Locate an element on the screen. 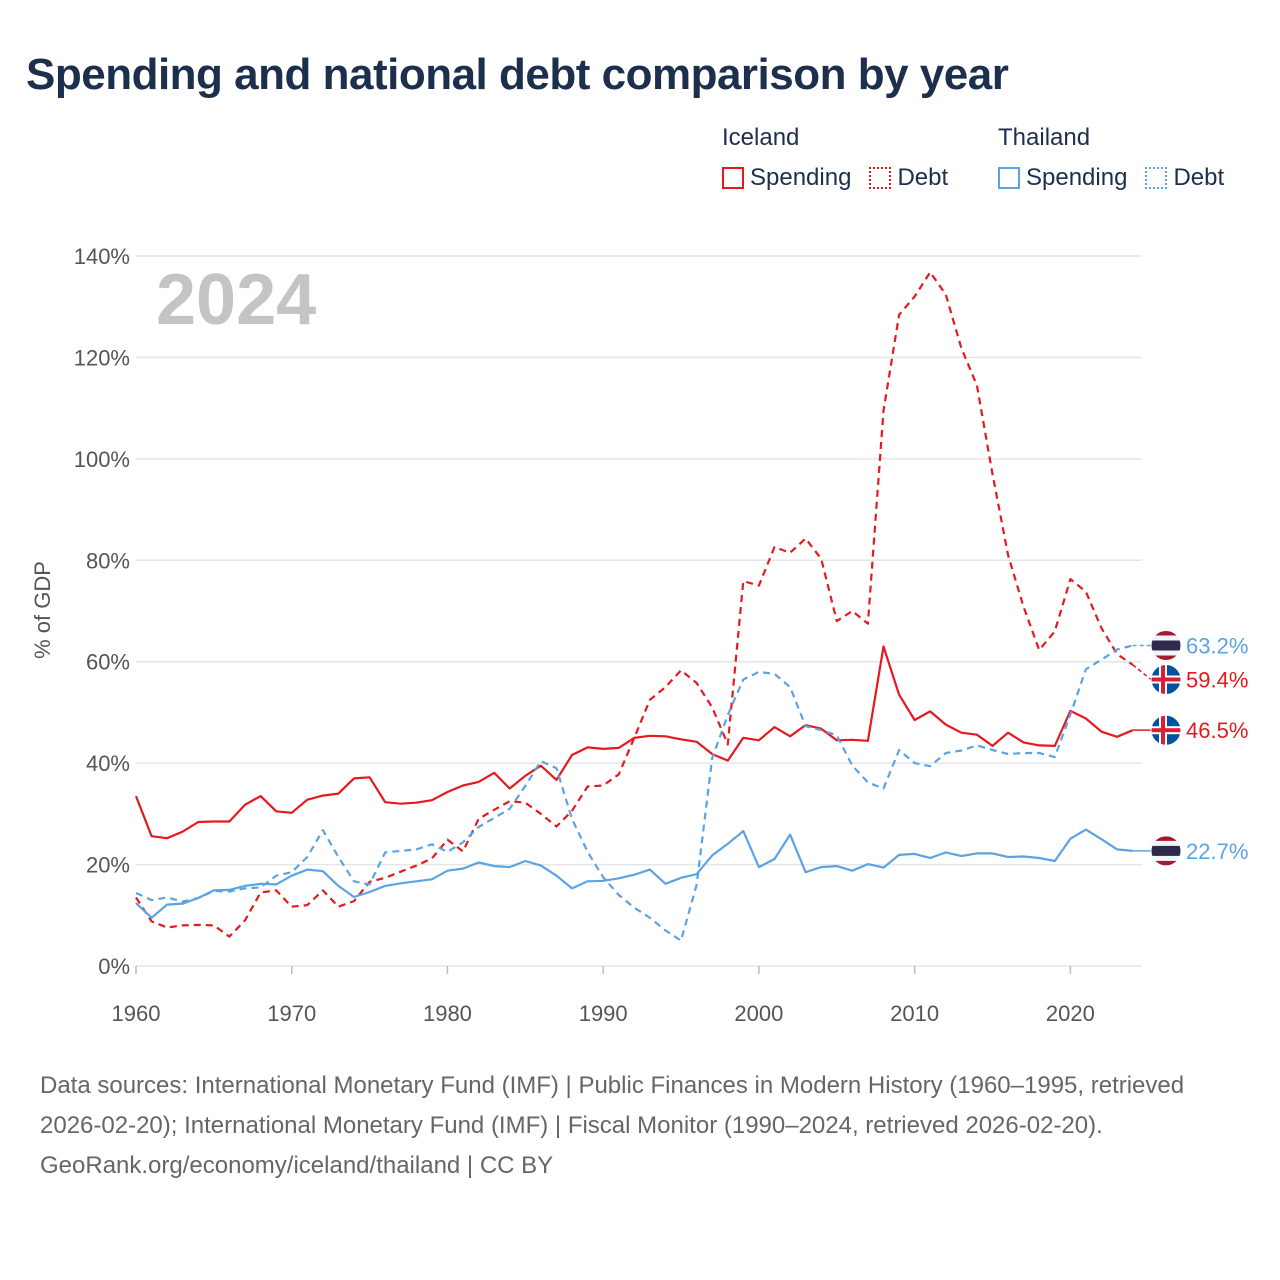  legend-label-thailand-debt: Debt is located at coordinates (1199, 177).